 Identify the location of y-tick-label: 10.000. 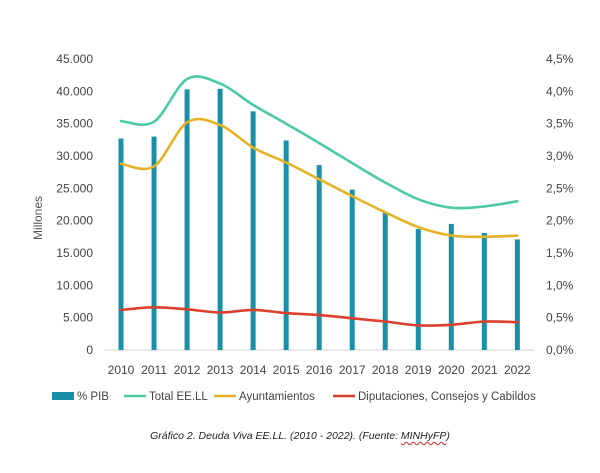
(74, 285).